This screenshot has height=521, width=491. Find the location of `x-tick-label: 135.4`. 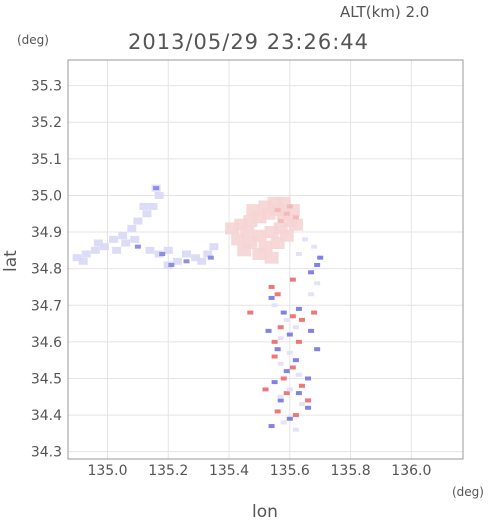

x-tick-label: 135.4 is located at coordinates (229, 471).